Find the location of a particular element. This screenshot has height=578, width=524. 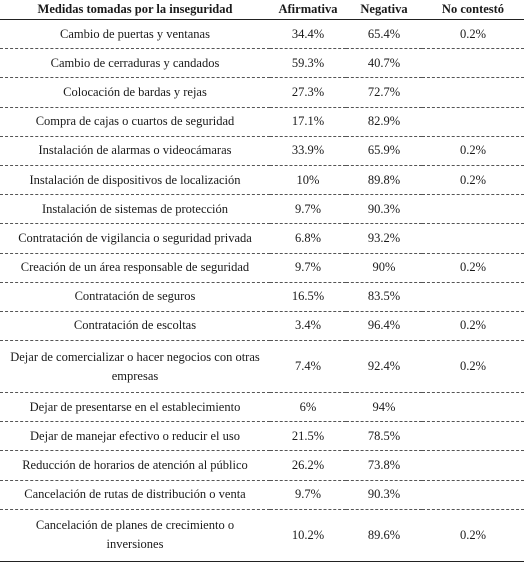

cell-afirmativa: 3.4% is located at coordinates (308, 326).